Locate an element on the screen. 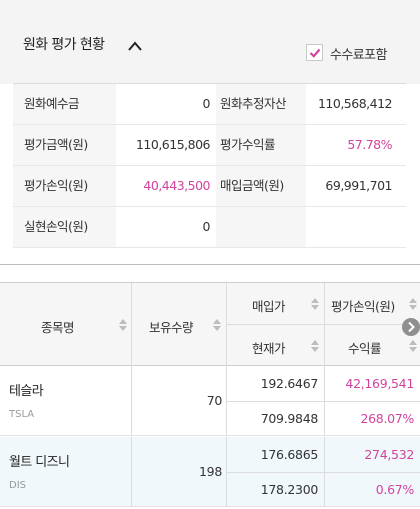 This screenshot has height=509, width=420. profit-loss: 42,169,541 is located at coordinates (379, 383).